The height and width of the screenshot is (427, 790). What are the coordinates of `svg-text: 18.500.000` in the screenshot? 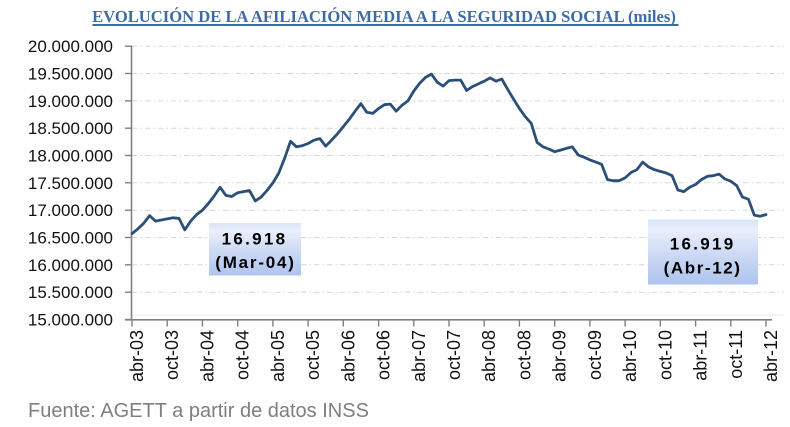 It's located at (70, 128).